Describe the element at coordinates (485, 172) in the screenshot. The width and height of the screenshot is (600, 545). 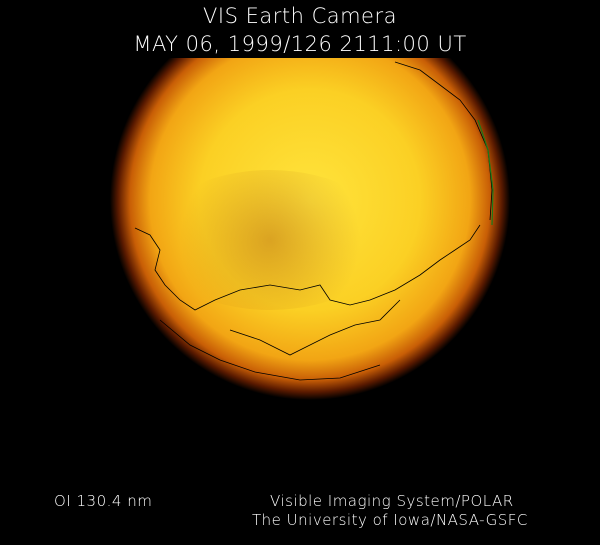
I see `terminator-line` at that location.